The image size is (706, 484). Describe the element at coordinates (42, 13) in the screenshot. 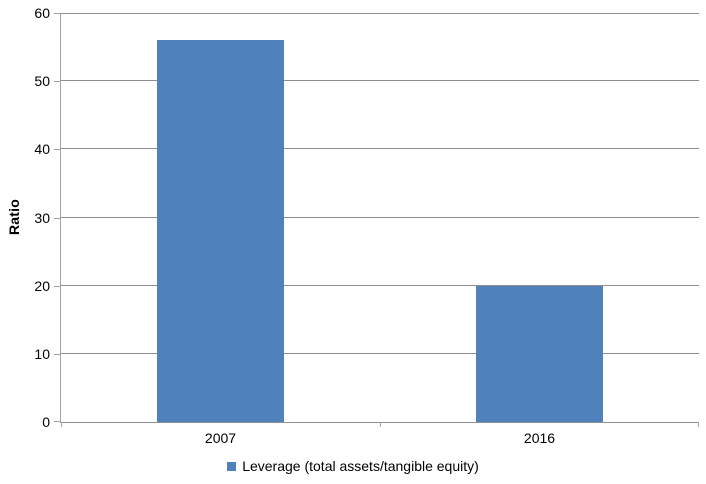

I see `y-axis-tick-label: 60` at that location.